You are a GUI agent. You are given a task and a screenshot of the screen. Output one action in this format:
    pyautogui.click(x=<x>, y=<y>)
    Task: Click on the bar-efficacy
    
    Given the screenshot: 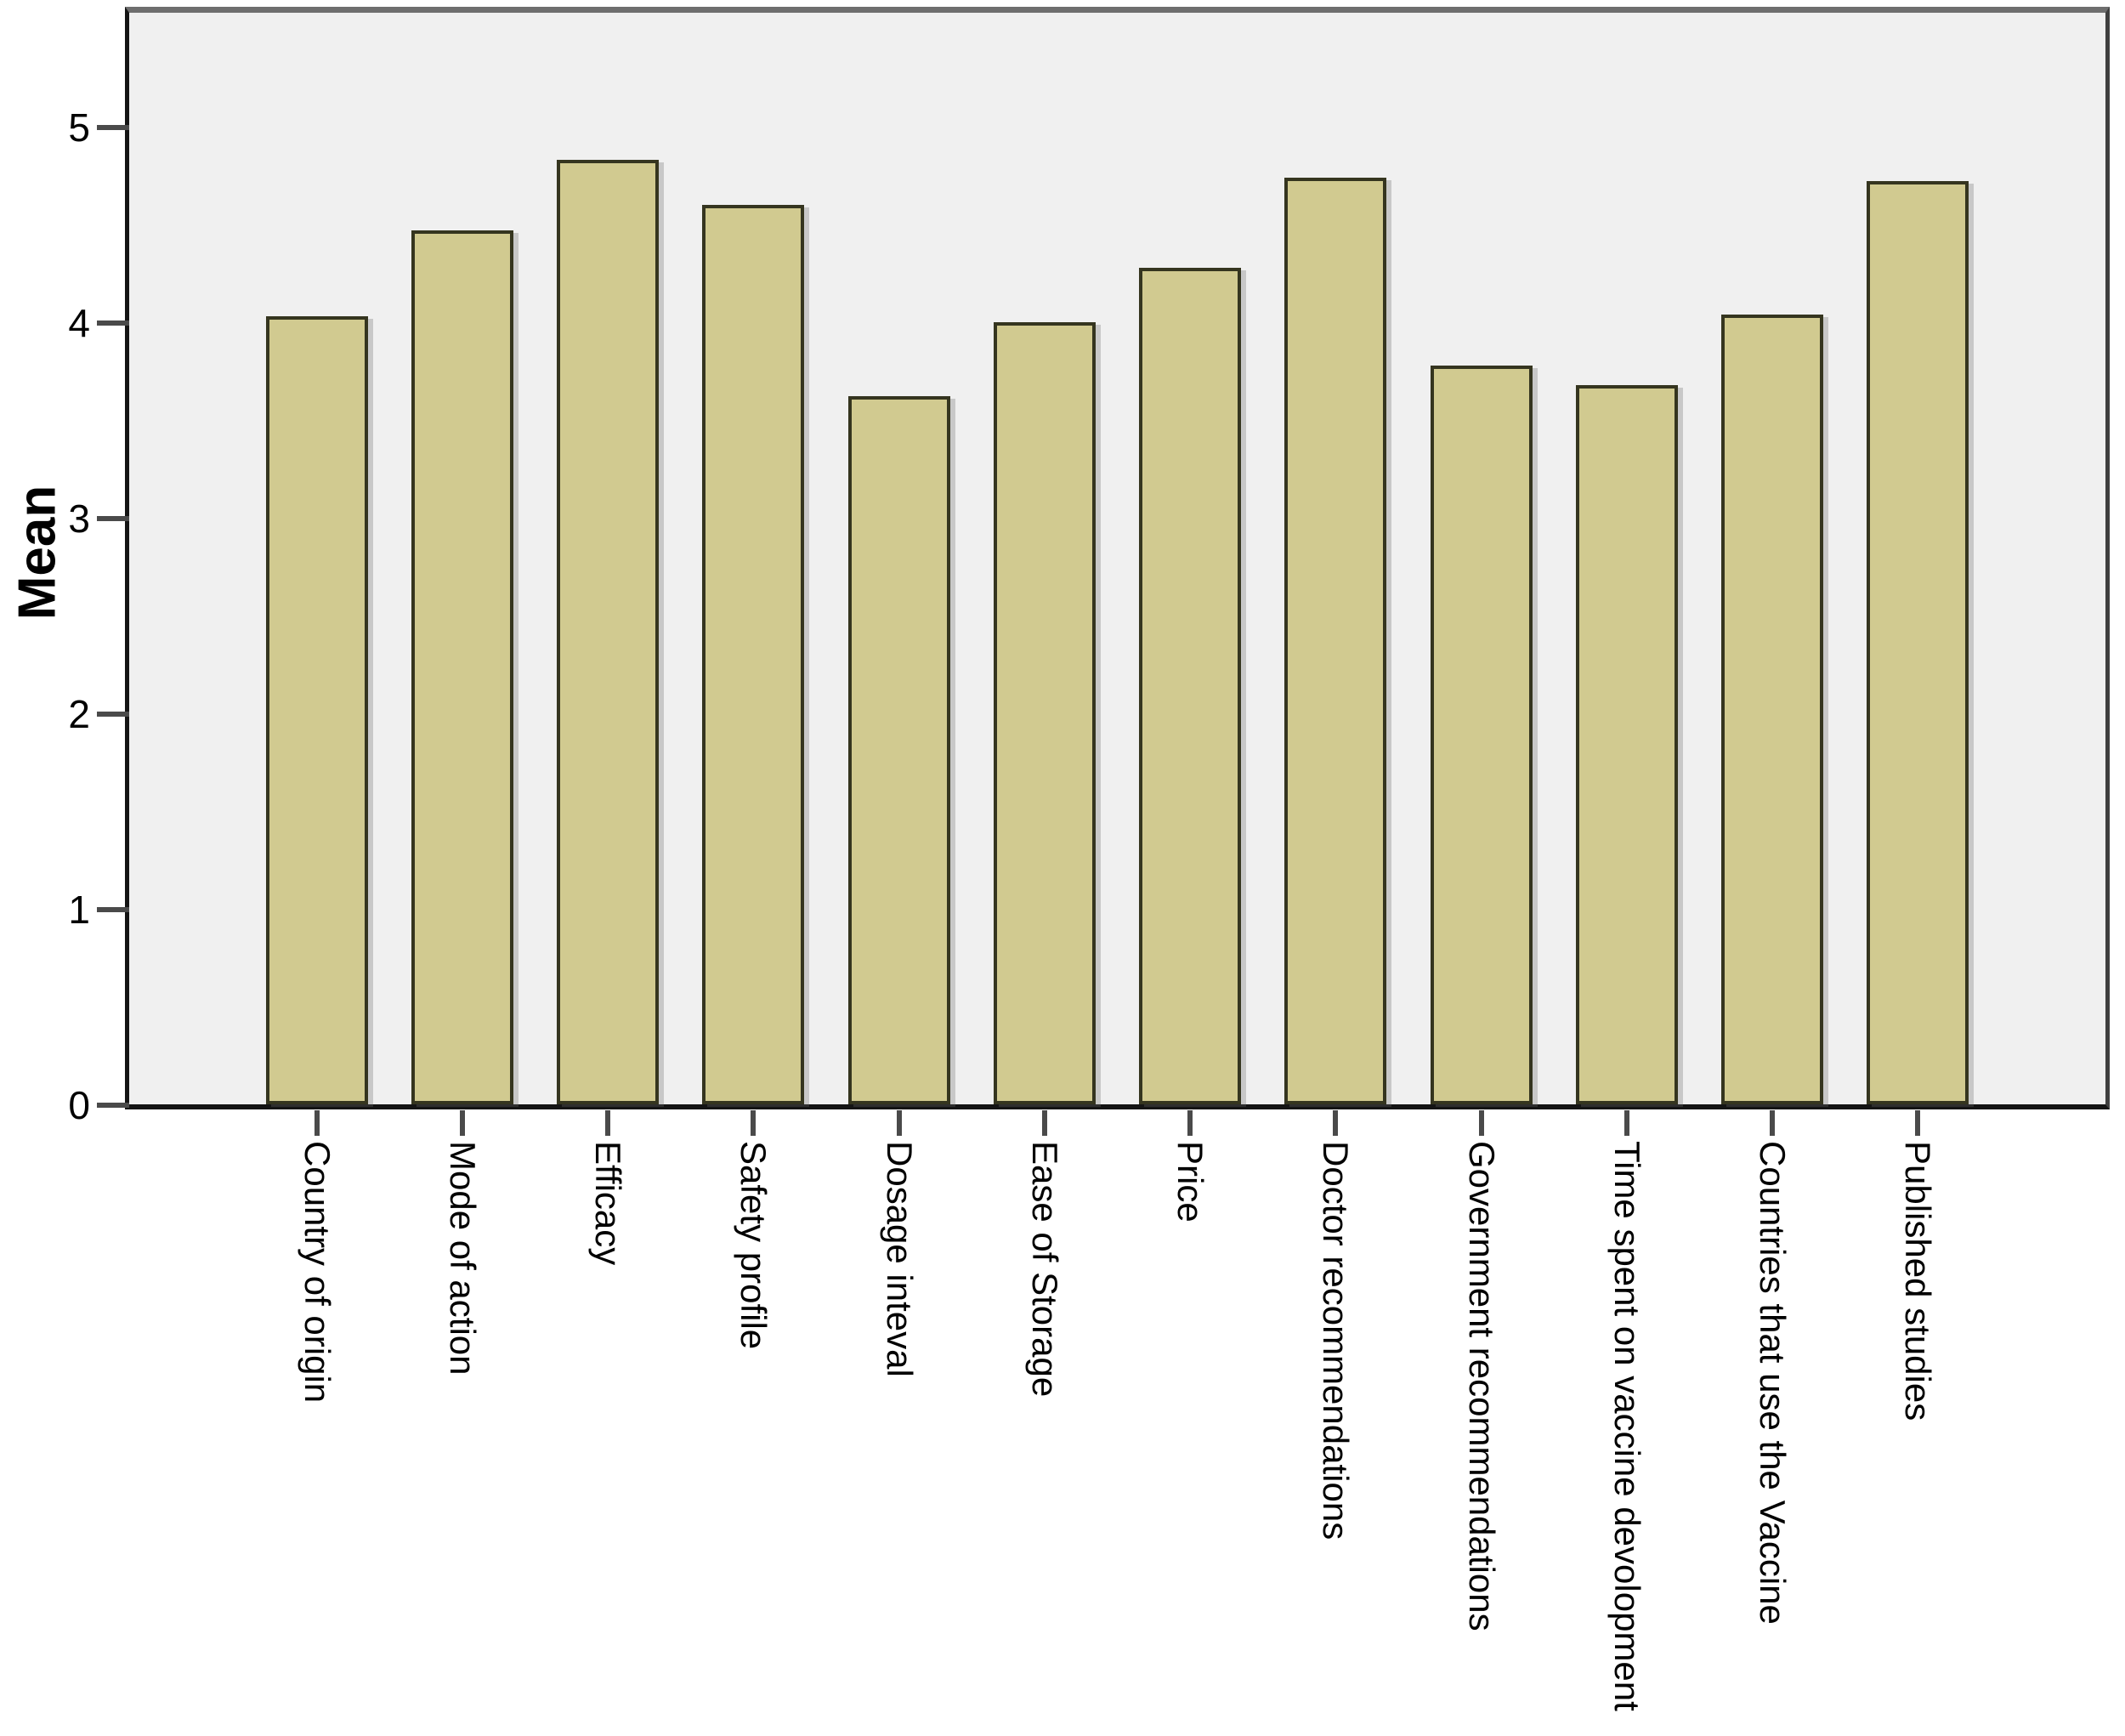 What is the action you would take?
    pyautogui.click(x=608, y=632)
    